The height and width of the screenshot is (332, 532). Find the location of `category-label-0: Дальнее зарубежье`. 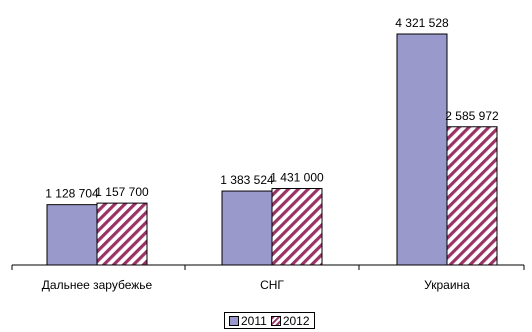

category-label-0: Дальнее зарубежье is located at coordinates (97, 285).